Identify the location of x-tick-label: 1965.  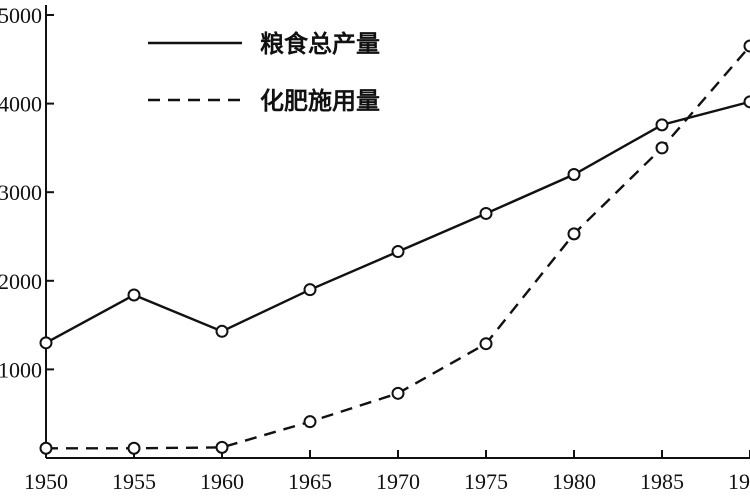
(310, 481).